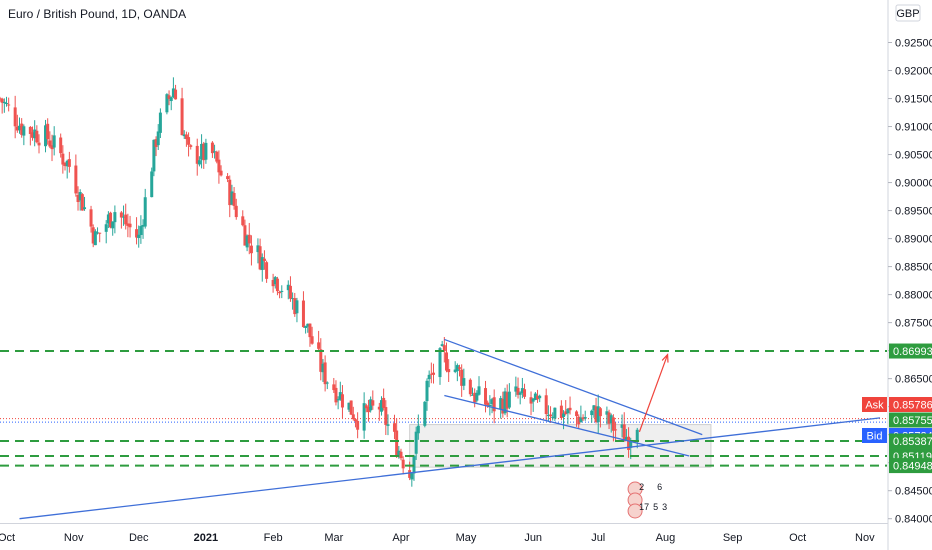  What do you see at coordinates (573, 387) in the screenshot?
I see `trendline` at bounding box center [573, 387].